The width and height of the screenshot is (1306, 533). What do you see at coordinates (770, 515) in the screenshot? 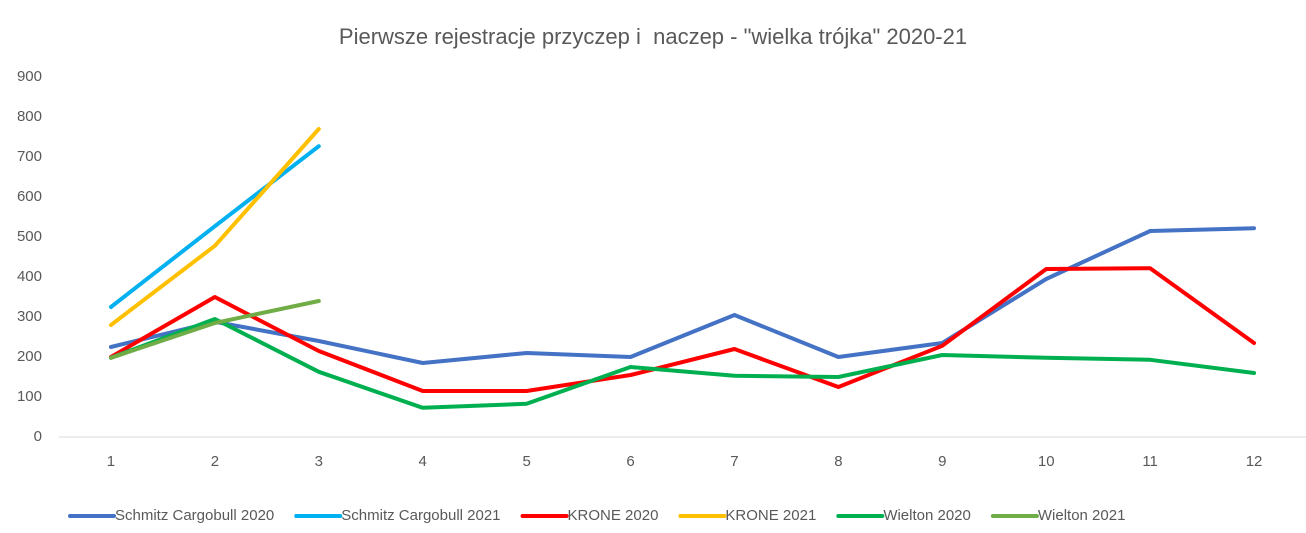
I see `legend-label: KRONE 2021` at bounding box center [770, 515].